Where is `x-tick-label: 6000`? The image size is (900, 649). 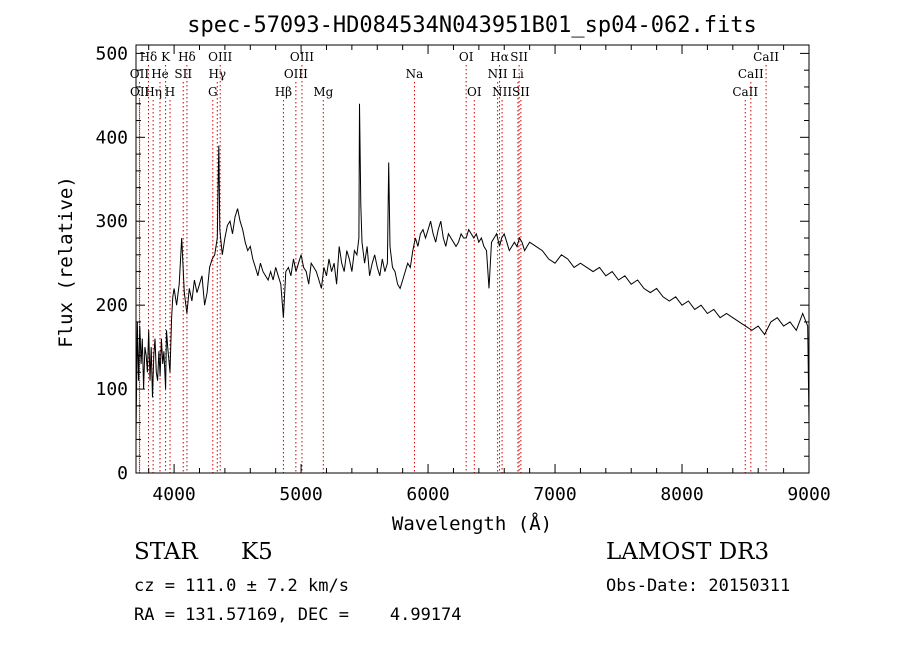 x-tick-label: 6000 is located at coordinates (427, 494).